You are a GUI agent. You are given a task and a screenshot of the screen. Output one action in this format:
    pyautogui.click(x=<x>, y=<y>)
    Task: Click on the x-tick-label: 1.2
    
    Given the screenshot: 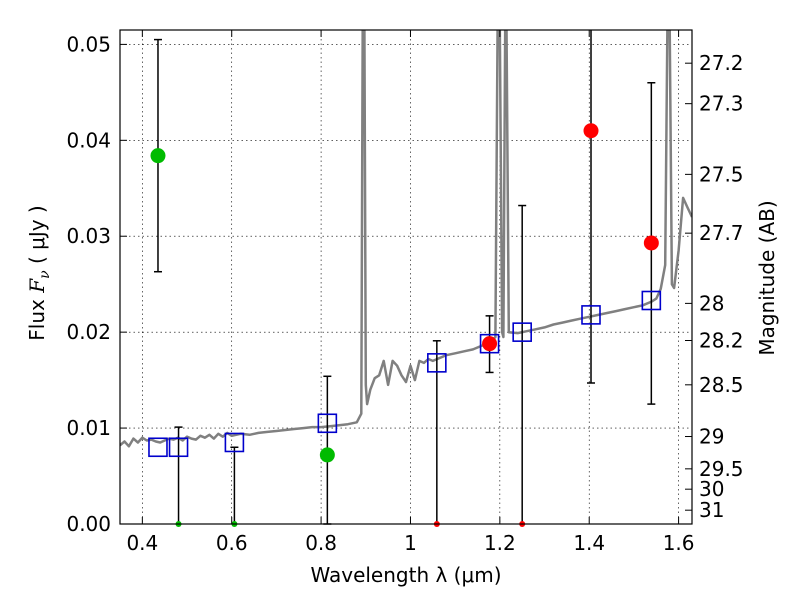 What is the action you would take?
    pyautogui.click(x=500, y=543)
    